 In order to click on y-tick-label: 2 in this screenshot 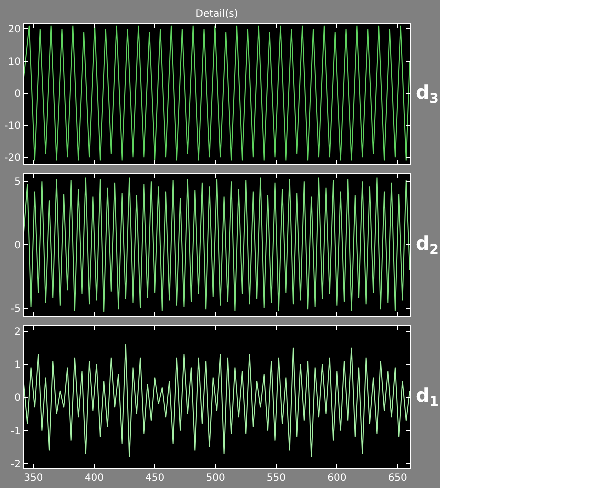, I will do `click(17, 332)`.